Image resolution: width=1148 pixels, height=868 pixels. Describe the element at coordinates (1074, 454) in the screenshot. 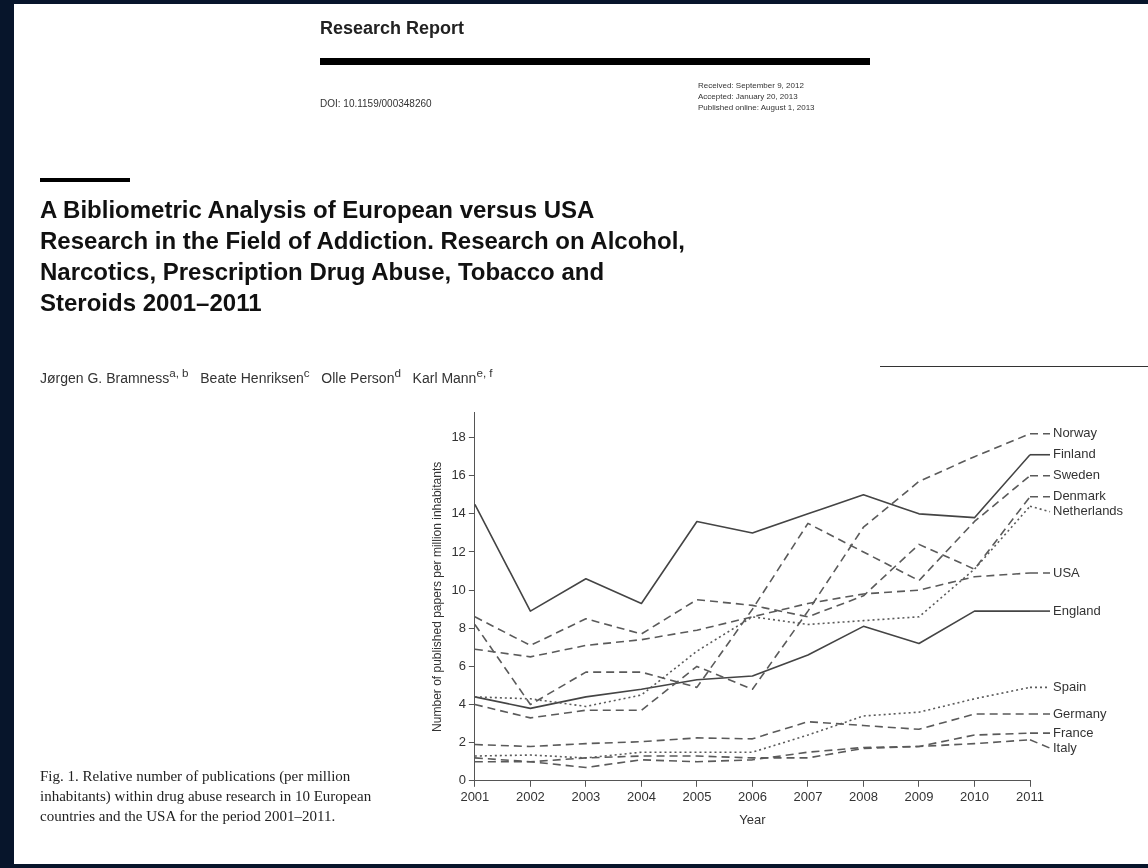

I see `legend-label: Finland` at that location.